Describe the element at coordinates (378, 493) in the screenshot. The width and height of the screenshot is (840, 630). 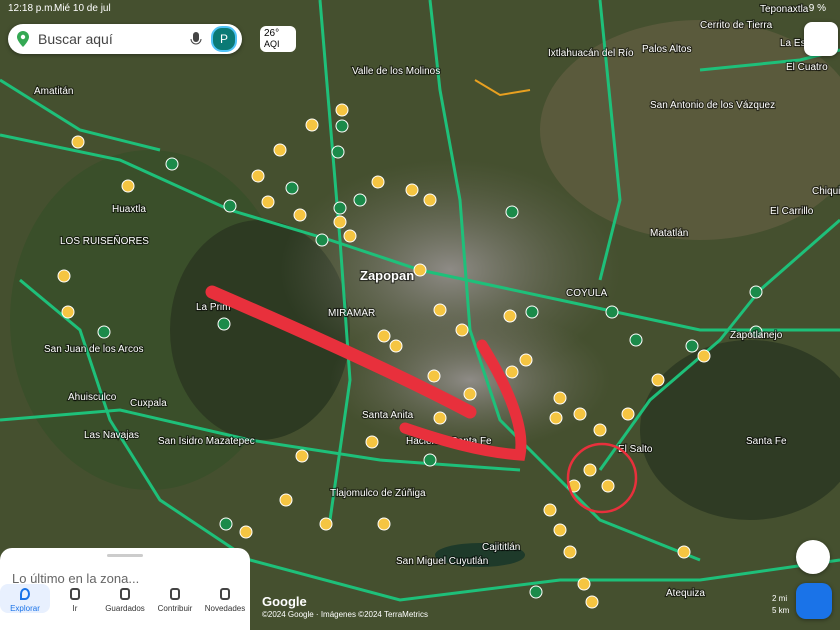
I see `place-label: Tlajomulco de Zúñiga` at that location.